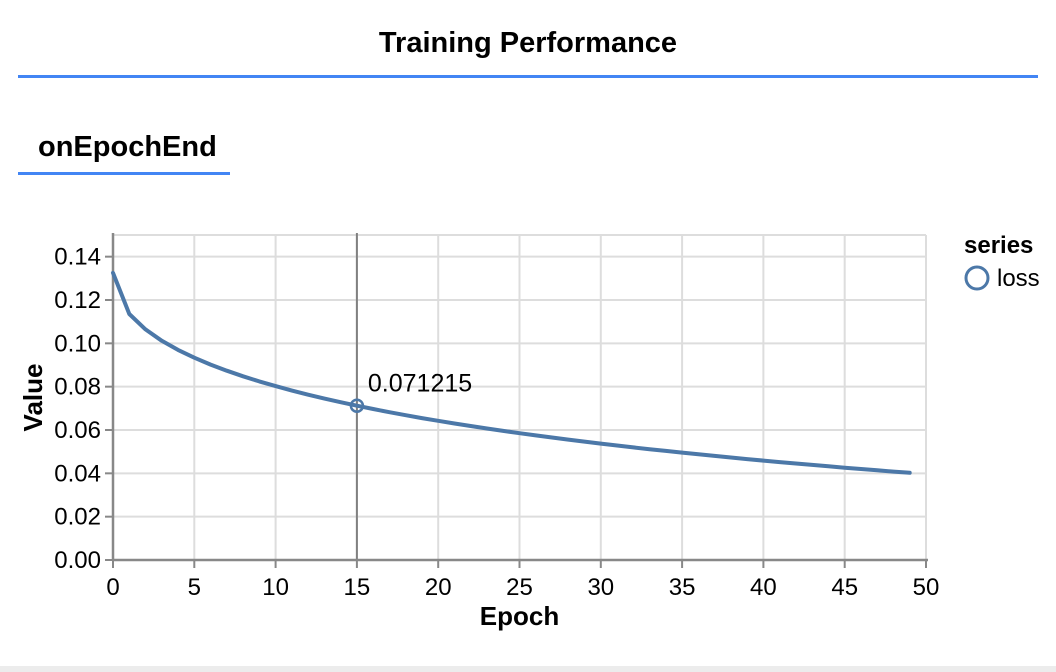 The image size is (1056, 672). I want to click on tooltip-value: 0.071215, so click(420, 384).